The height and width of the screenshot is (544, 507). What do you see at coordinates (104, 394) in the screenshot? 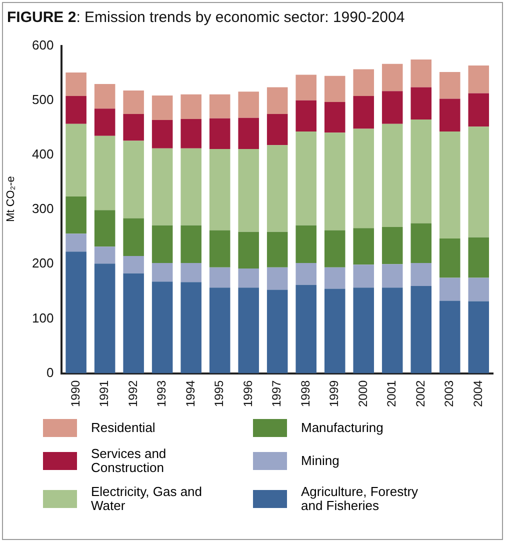
I see `x-tick-label: 1991` at bounding box center [104, 394].